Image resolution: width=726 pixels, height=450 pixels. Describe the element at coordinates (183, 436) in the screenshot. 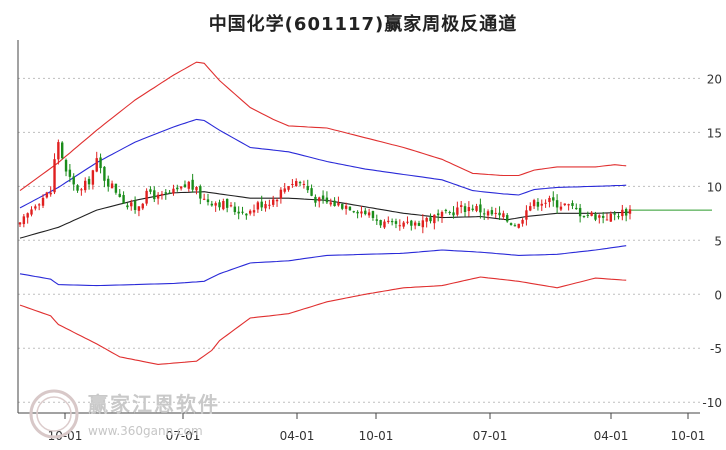

I see `x-tick-label: 07-01` at that location.